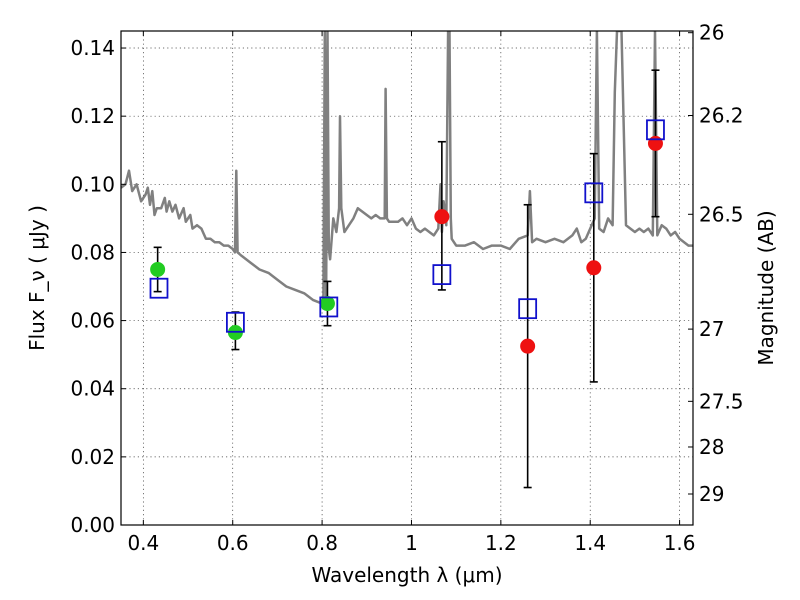 This screenshot has width=800, height=600. Describe the element at coordinates (711, 447) in the screenshot. I see `right-tick-label: 28` at that location.